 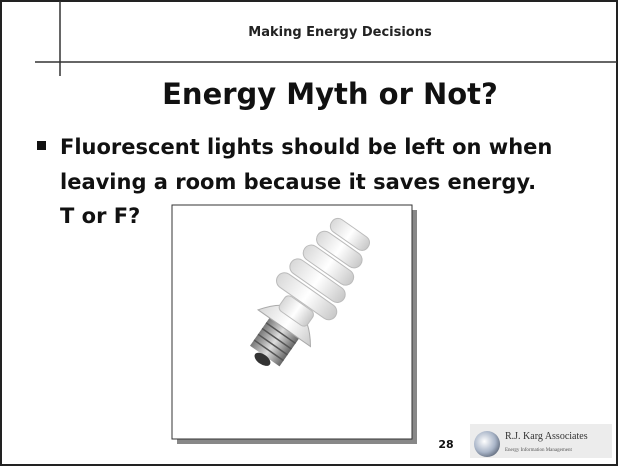 I want to click on page-number: 28, so click(x=445, y=444).